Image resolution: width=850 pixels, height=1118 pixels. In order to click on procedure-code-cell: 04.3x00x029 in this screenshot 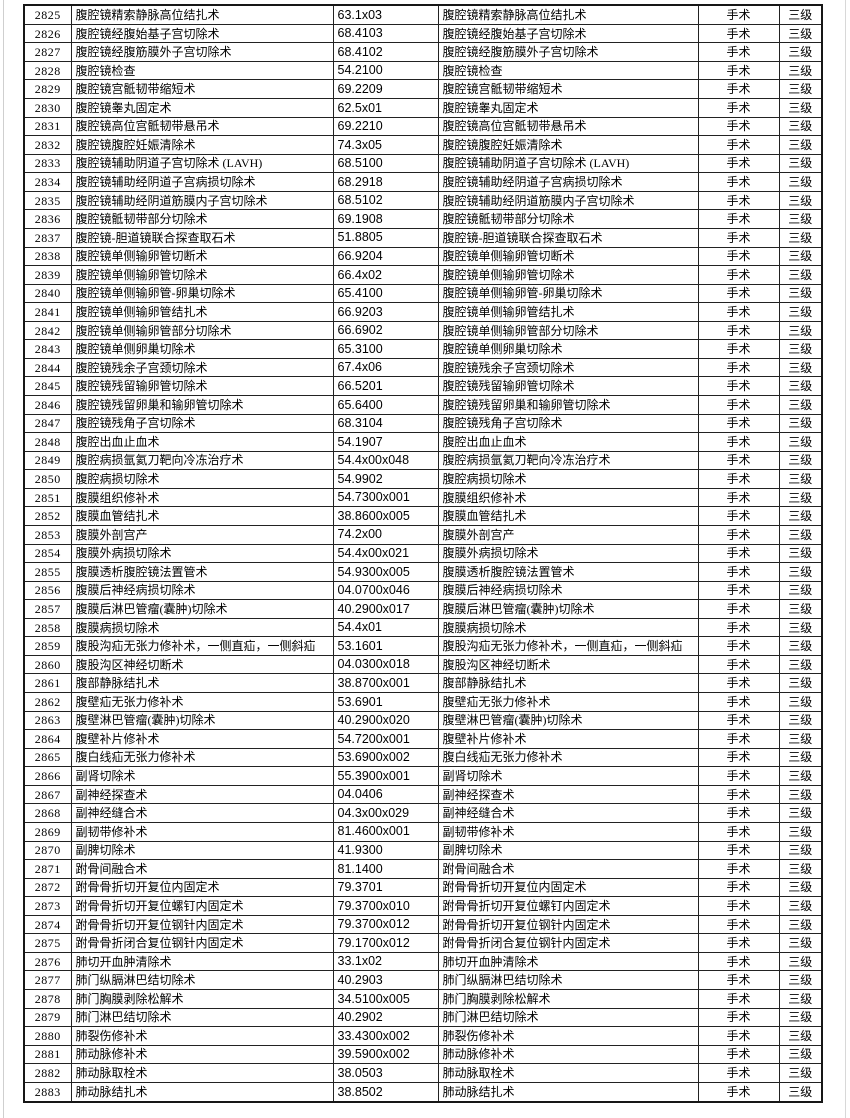, I will do `click(385, 813)`.